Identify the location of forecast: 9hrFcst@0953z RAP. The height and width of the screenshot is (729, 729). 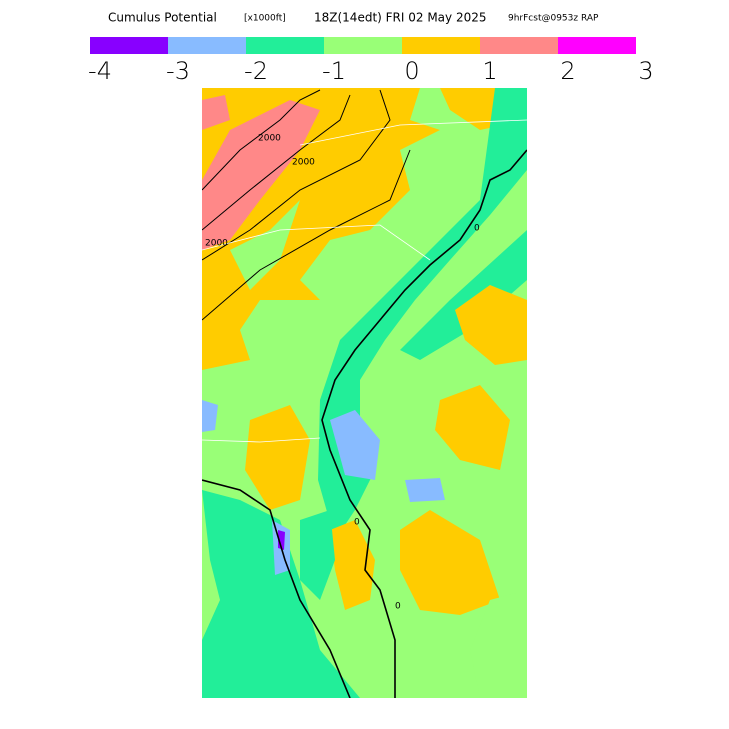
(553, 19).